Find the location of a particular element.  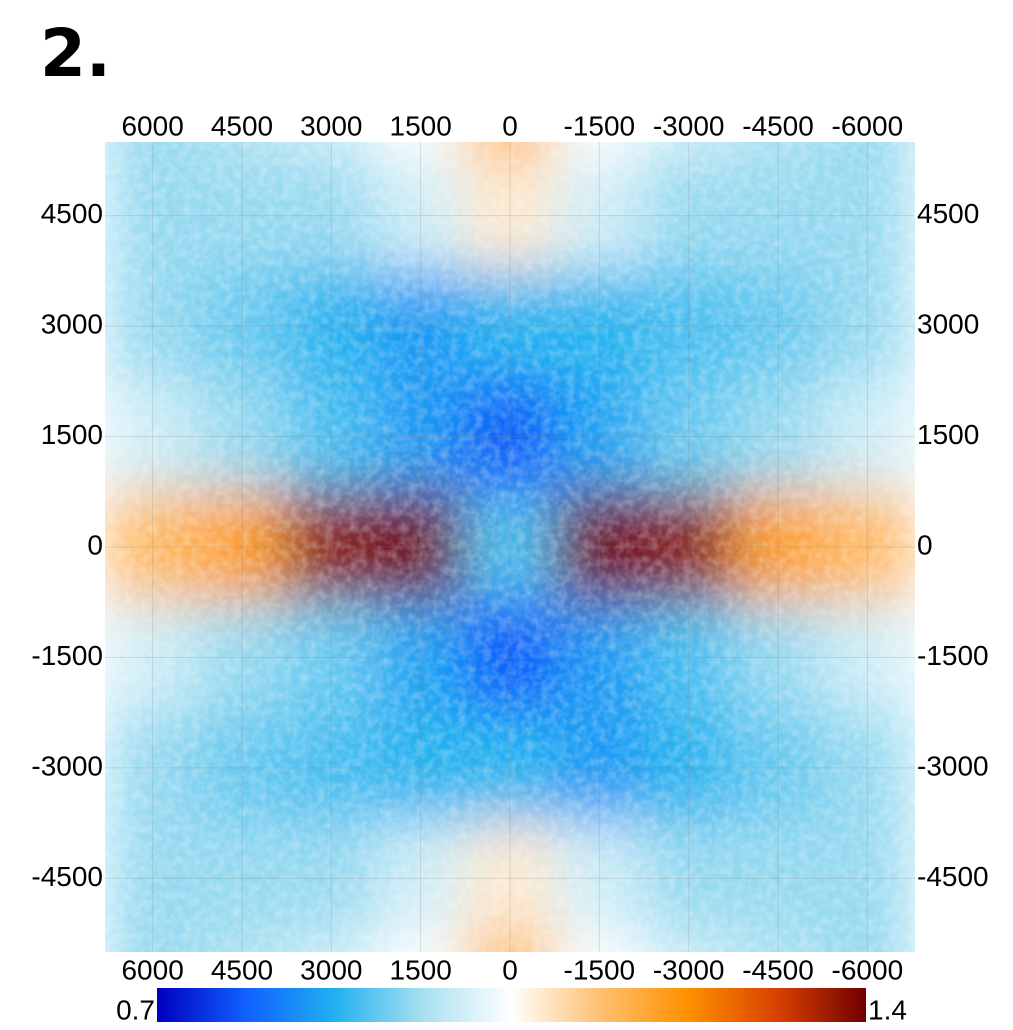

colorbar-label: 0.7 is located at coordinates (135, 1009).